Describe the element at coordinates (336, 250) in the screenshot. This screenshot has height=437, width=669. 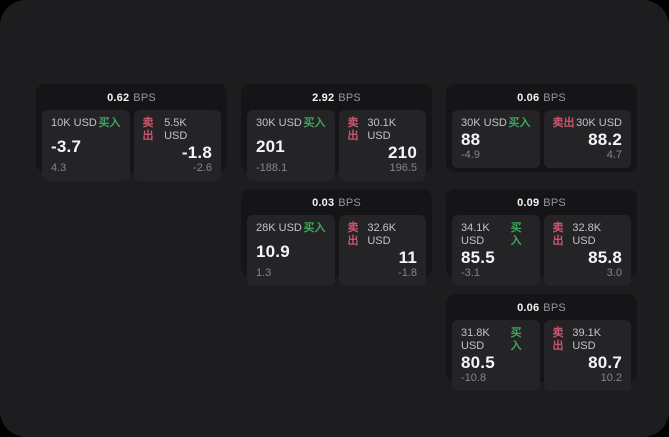
I see `buy-sell-panels: 28K USD 买入 10.9 1.3 卖出 32.6K USD 11 -1.8` at that location.